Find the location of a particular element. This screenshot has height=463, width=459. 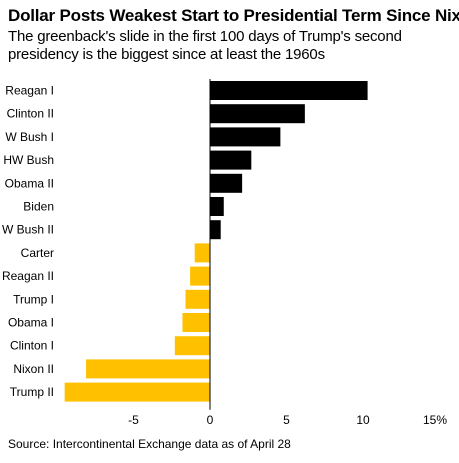

category-label: Reagan II is located at coordinates (28, 276).